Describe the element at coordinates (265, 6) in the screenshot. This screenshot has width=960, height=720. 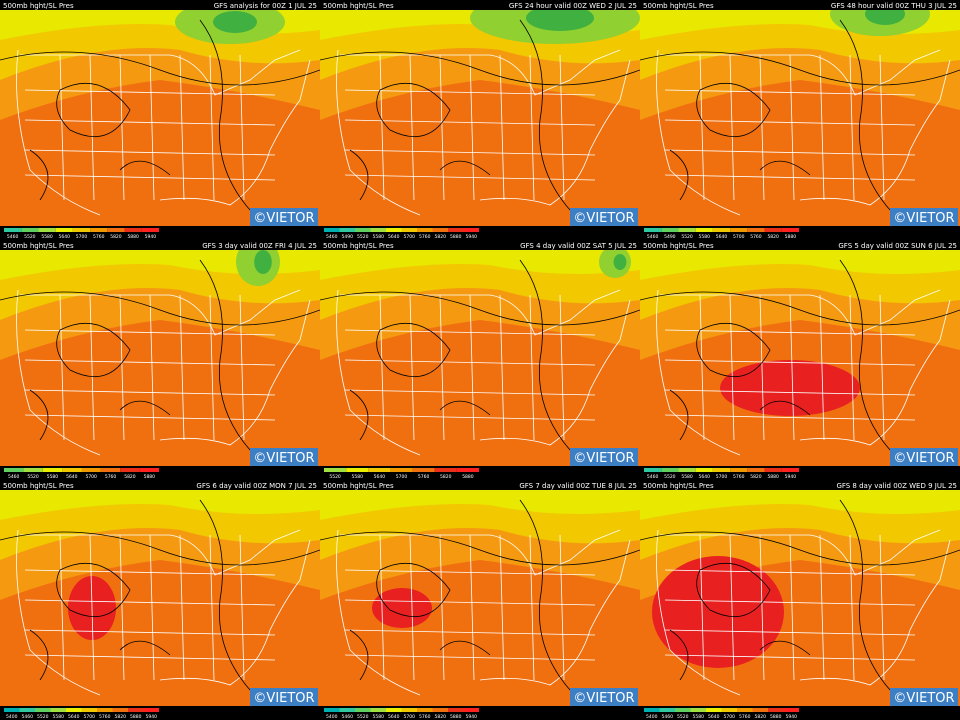
I see `right-title: GFS analysis for 00Z 1 JUL 25` at that location.